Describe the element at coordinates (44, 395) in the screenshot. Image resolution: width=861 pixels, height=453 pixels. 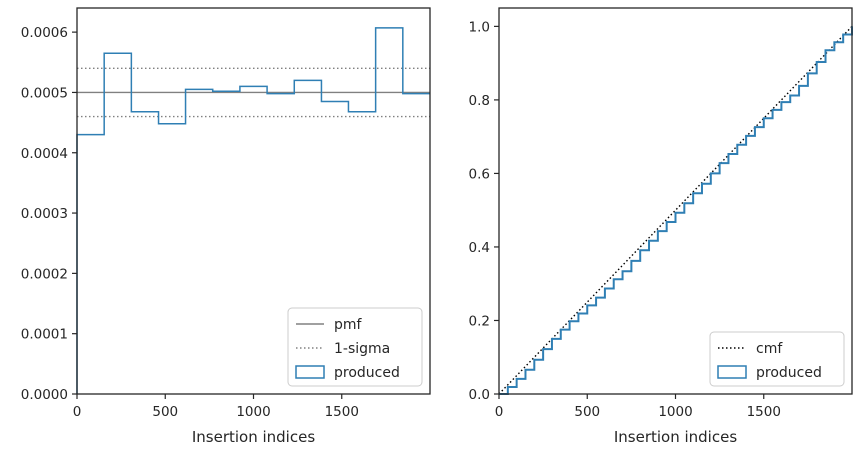
I see `y-tick-label: 0.0000` at that location.